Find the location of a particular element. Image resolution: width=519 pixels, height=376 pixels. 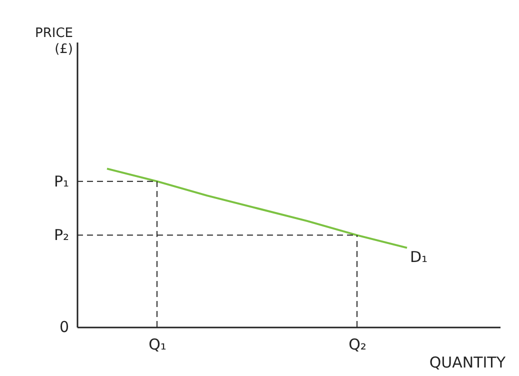

series-label: D₁ is located at coordinates (419, 257).